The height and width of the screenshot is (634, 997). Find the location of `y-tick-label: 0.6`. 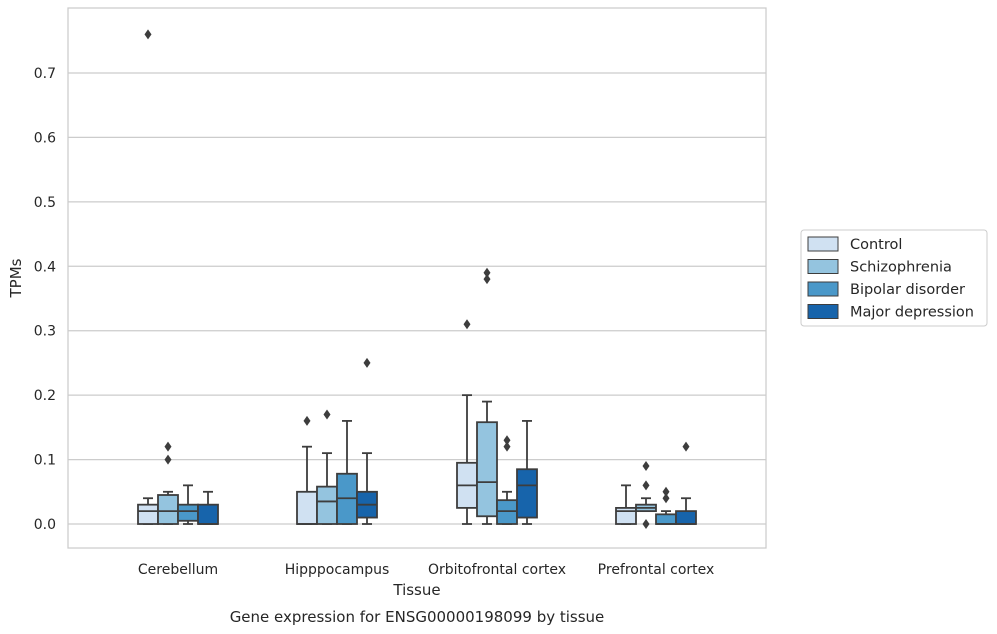

y-tick-label: 0.6 is located at coordinates (45, 138).